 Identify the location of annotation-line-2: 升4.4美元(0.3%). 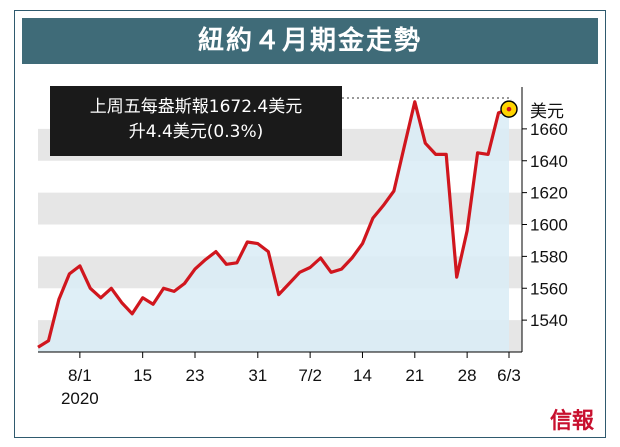
(196, 132).